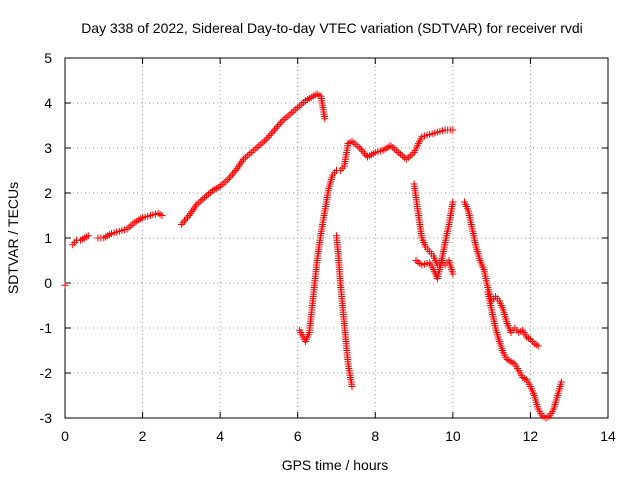  Describe the element at coordinates (143, 436) in the screenshot. I see `x-tick-label: 2` at that location.